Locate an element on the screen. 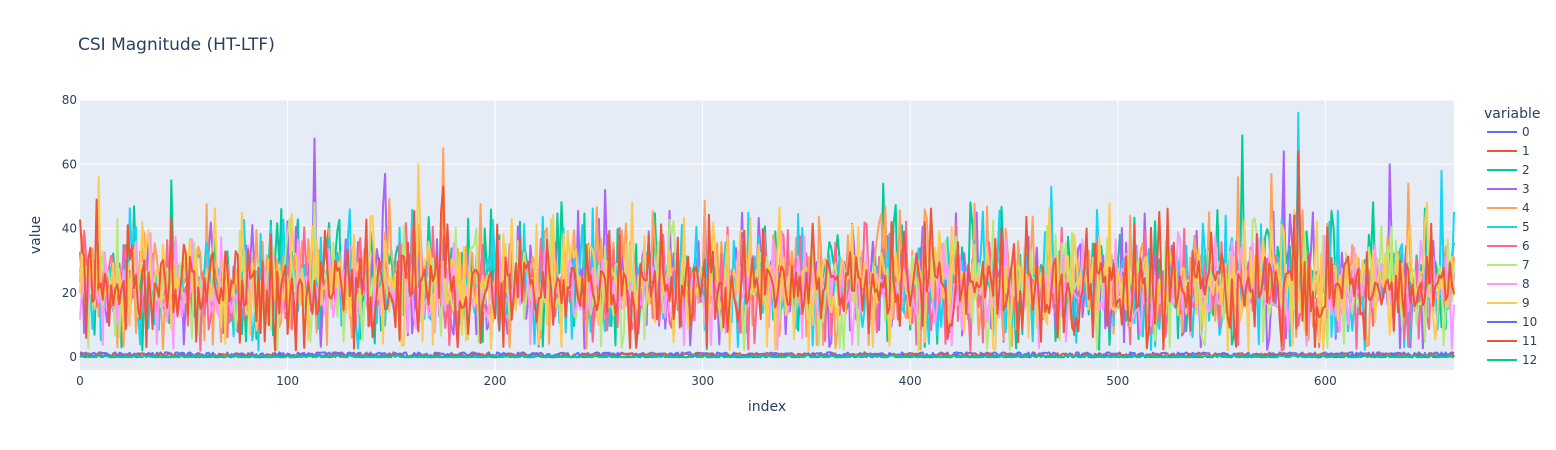  legend-label: 1 is located at coordinates (1526, 151).